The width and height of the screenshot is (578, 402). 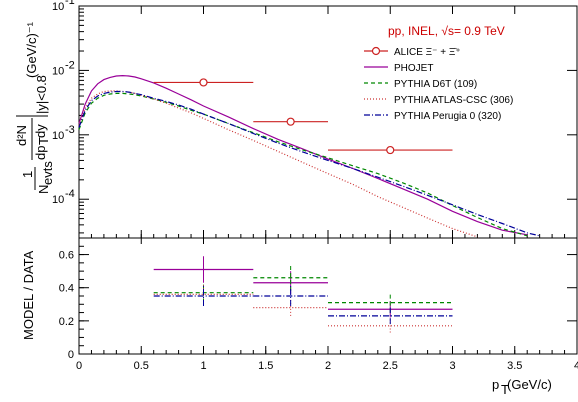 What do you see at coordinates (303, 294) in the screenshot?
I see `ratio-markers` at bounding box center [303, 294].